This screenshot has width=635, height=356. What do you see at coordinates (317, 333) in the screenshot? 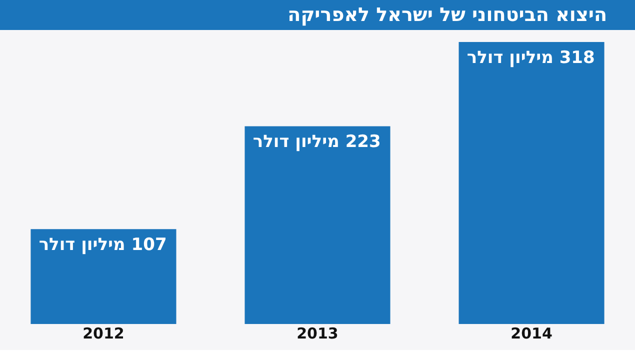
I see `x-tick-label: 2013` at bounding box center [317, 333].